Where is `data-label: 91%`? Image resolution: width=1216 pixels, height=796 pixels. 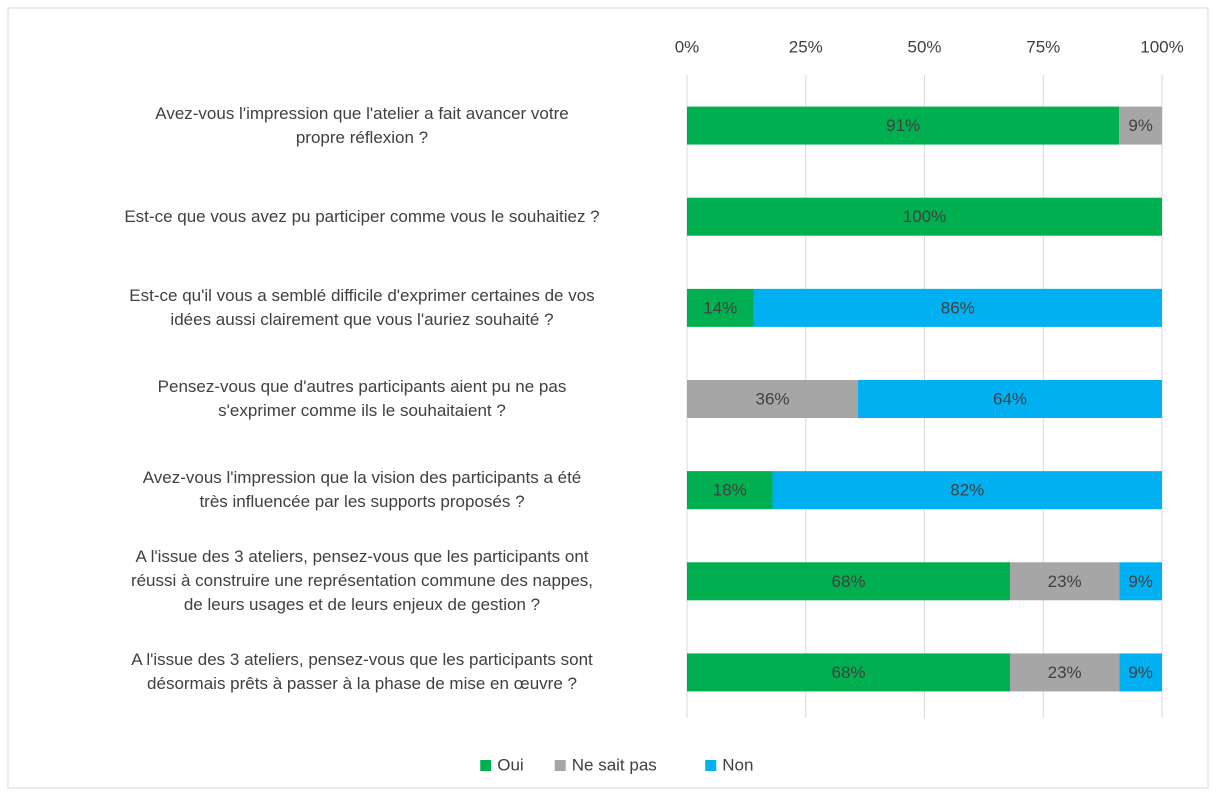 data-label: 91% is located at coordinates (903, 125).